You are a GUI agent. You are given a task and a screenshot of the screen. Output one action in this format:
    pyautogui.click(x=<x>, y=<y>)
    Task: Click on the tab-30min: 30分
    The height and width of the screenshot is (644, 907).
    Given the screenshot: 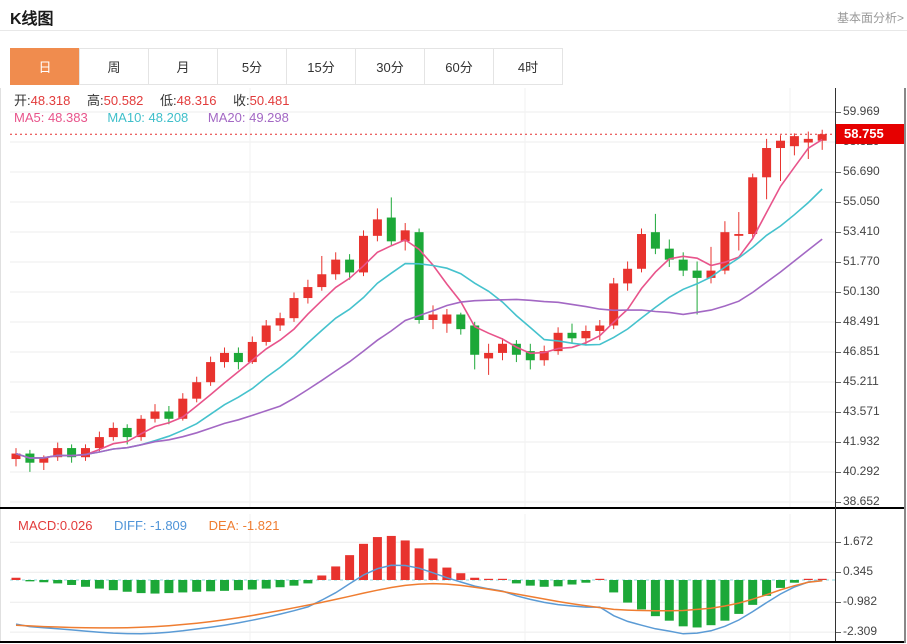 What is the action you would take?
    pyautogui.click(x=390, y=66)
    